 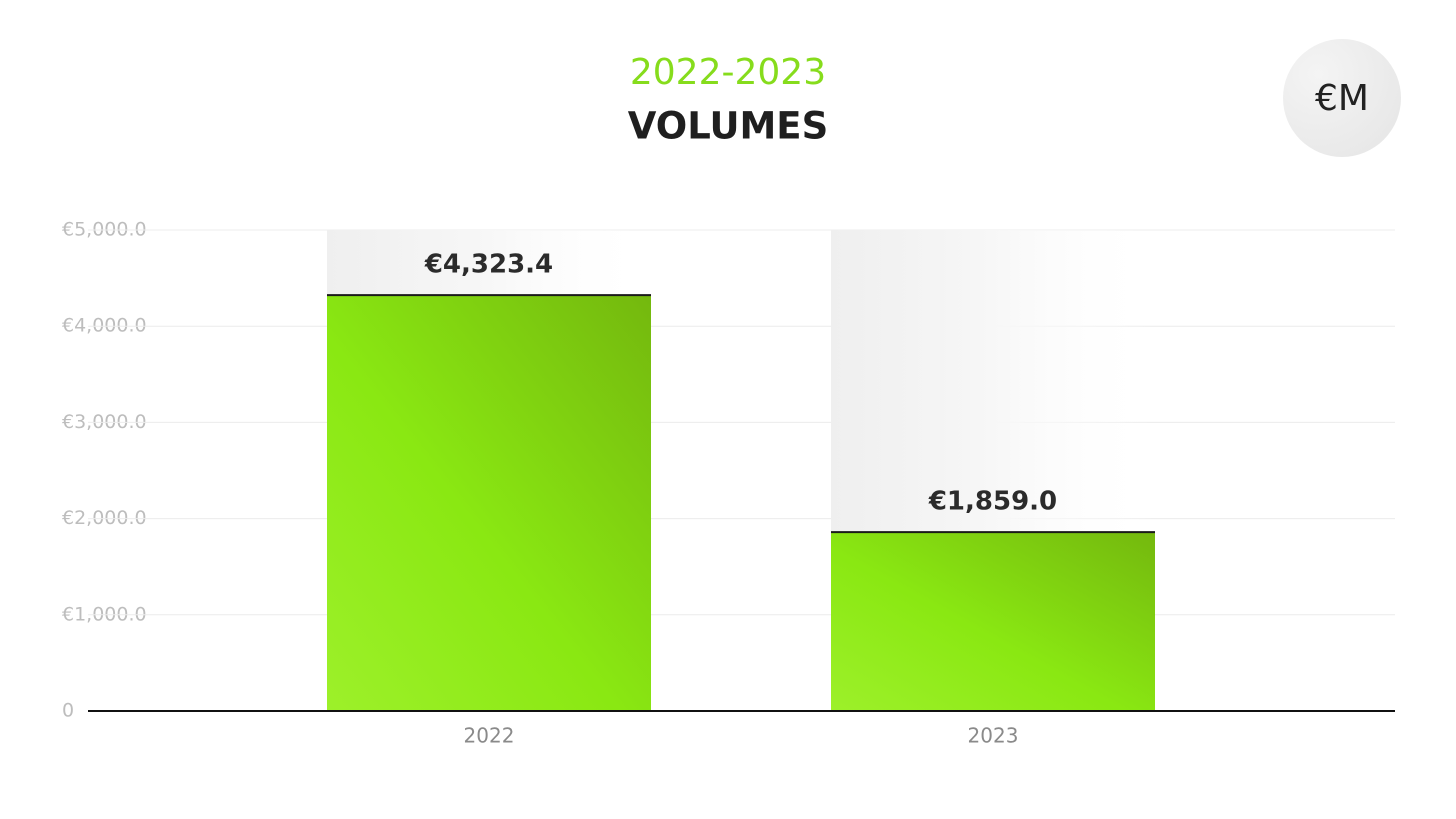 I want to click on x-tick-label: 2022, so click(x=489, y=736).